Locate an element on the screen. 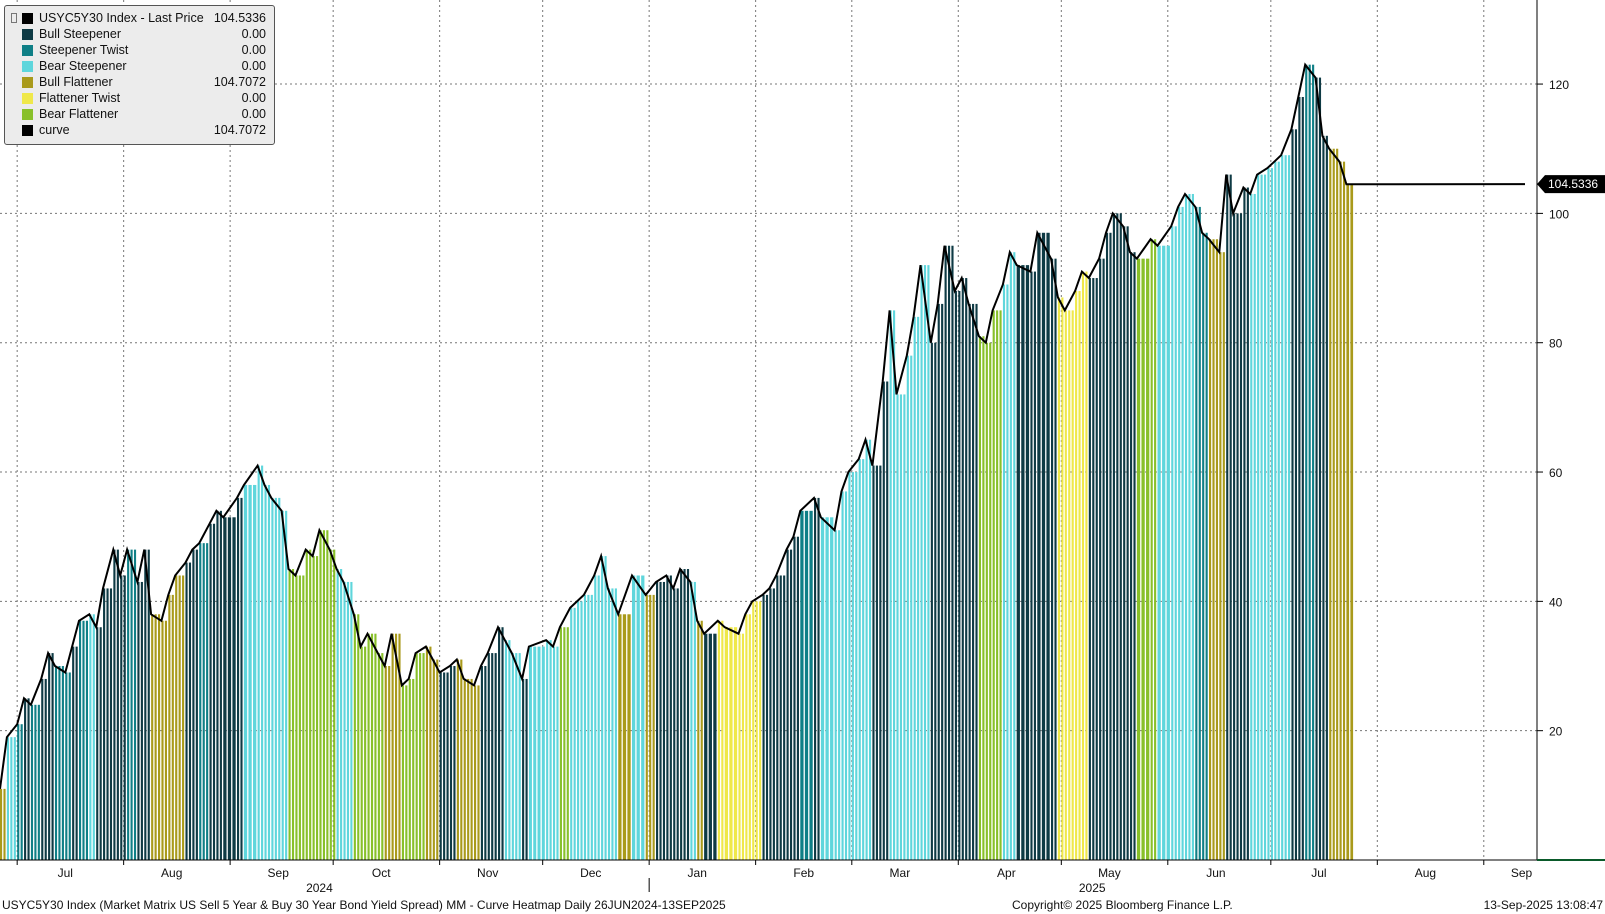 The height and width of the screenshot is (914, 1605). legend-item: Steepener Twist 0.00 is located at coordinates (140, 51).